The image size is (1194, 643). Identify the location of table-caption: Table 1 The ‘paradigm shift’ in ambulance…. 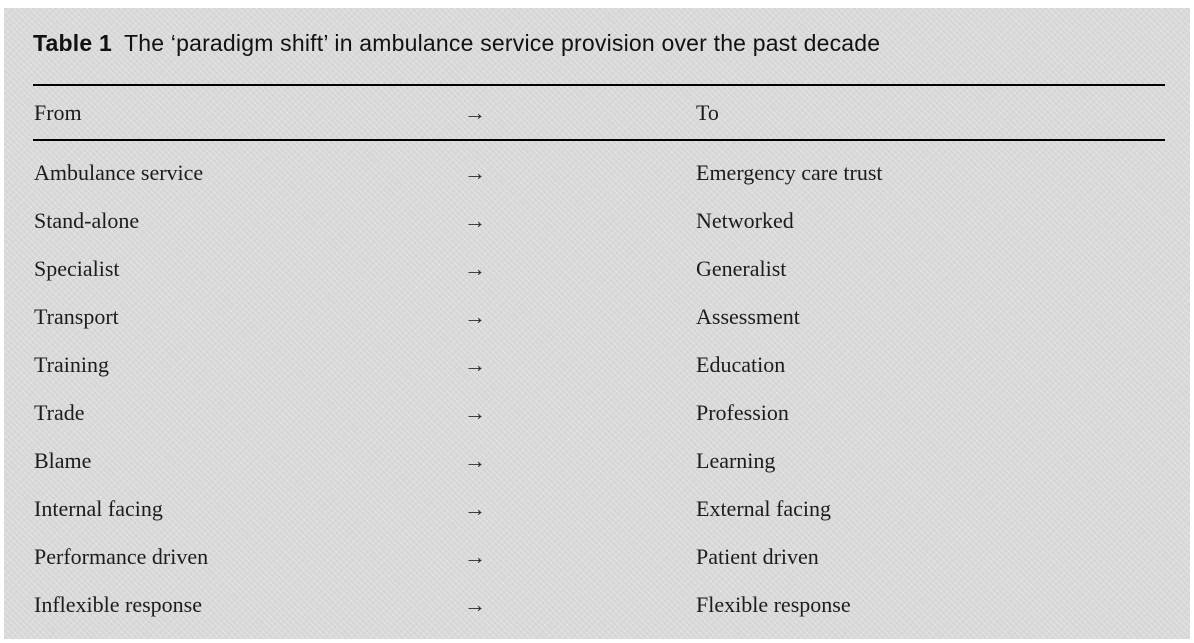
(597, 46).